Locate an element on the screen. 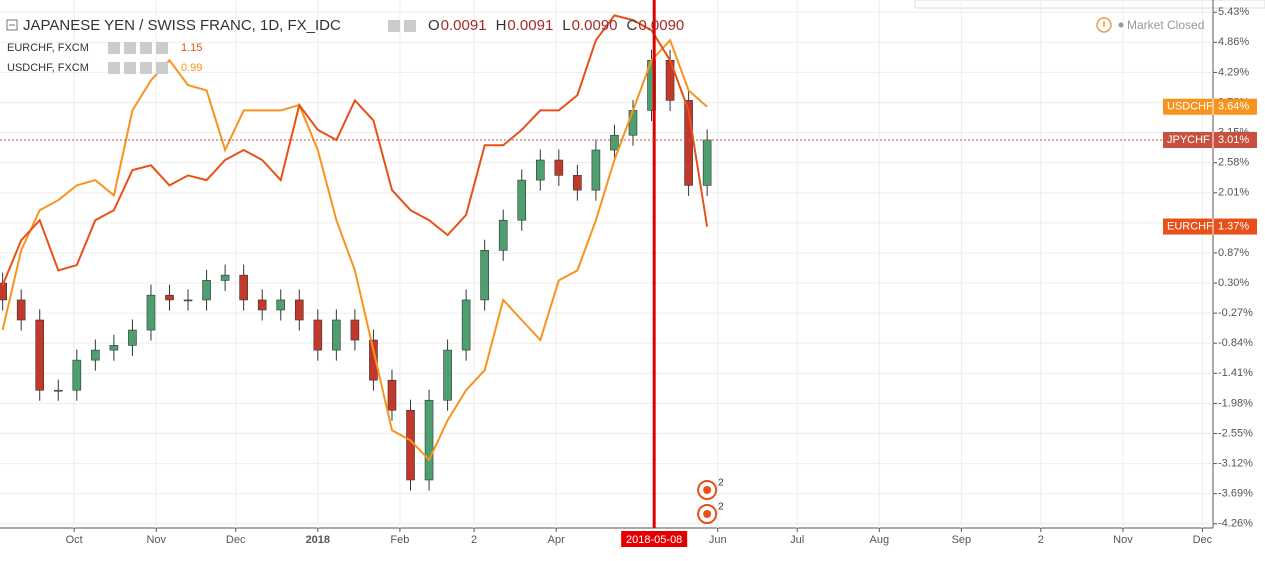  y-tick-label: -3.12% is located at coordinates (1235, 464).